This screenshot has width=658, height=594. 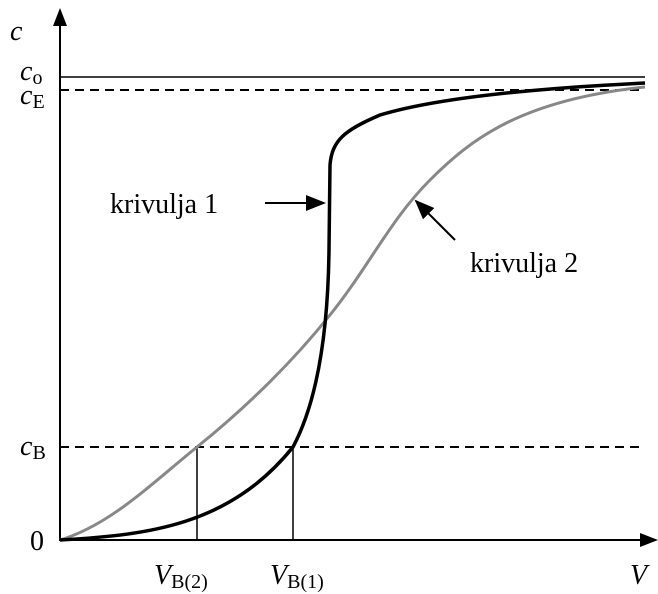 What do you see at coordinates (60, 17) in the screenshot?
I see `y-arrow` at bounding box center [60, 17].